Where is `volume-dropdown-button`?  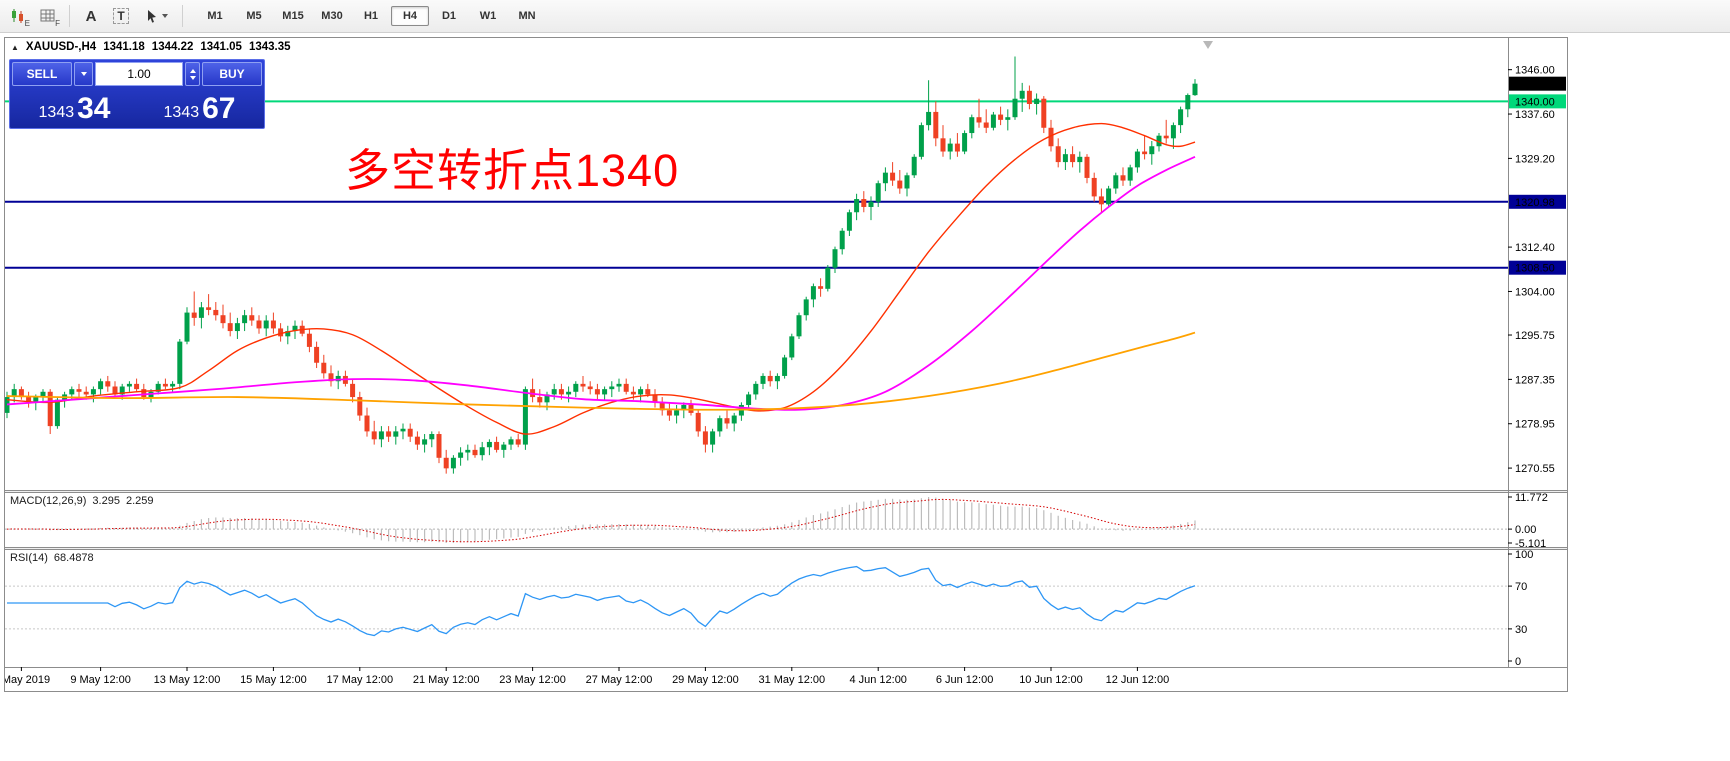
volume-dropdown-button is located at coordinates (83, 74).